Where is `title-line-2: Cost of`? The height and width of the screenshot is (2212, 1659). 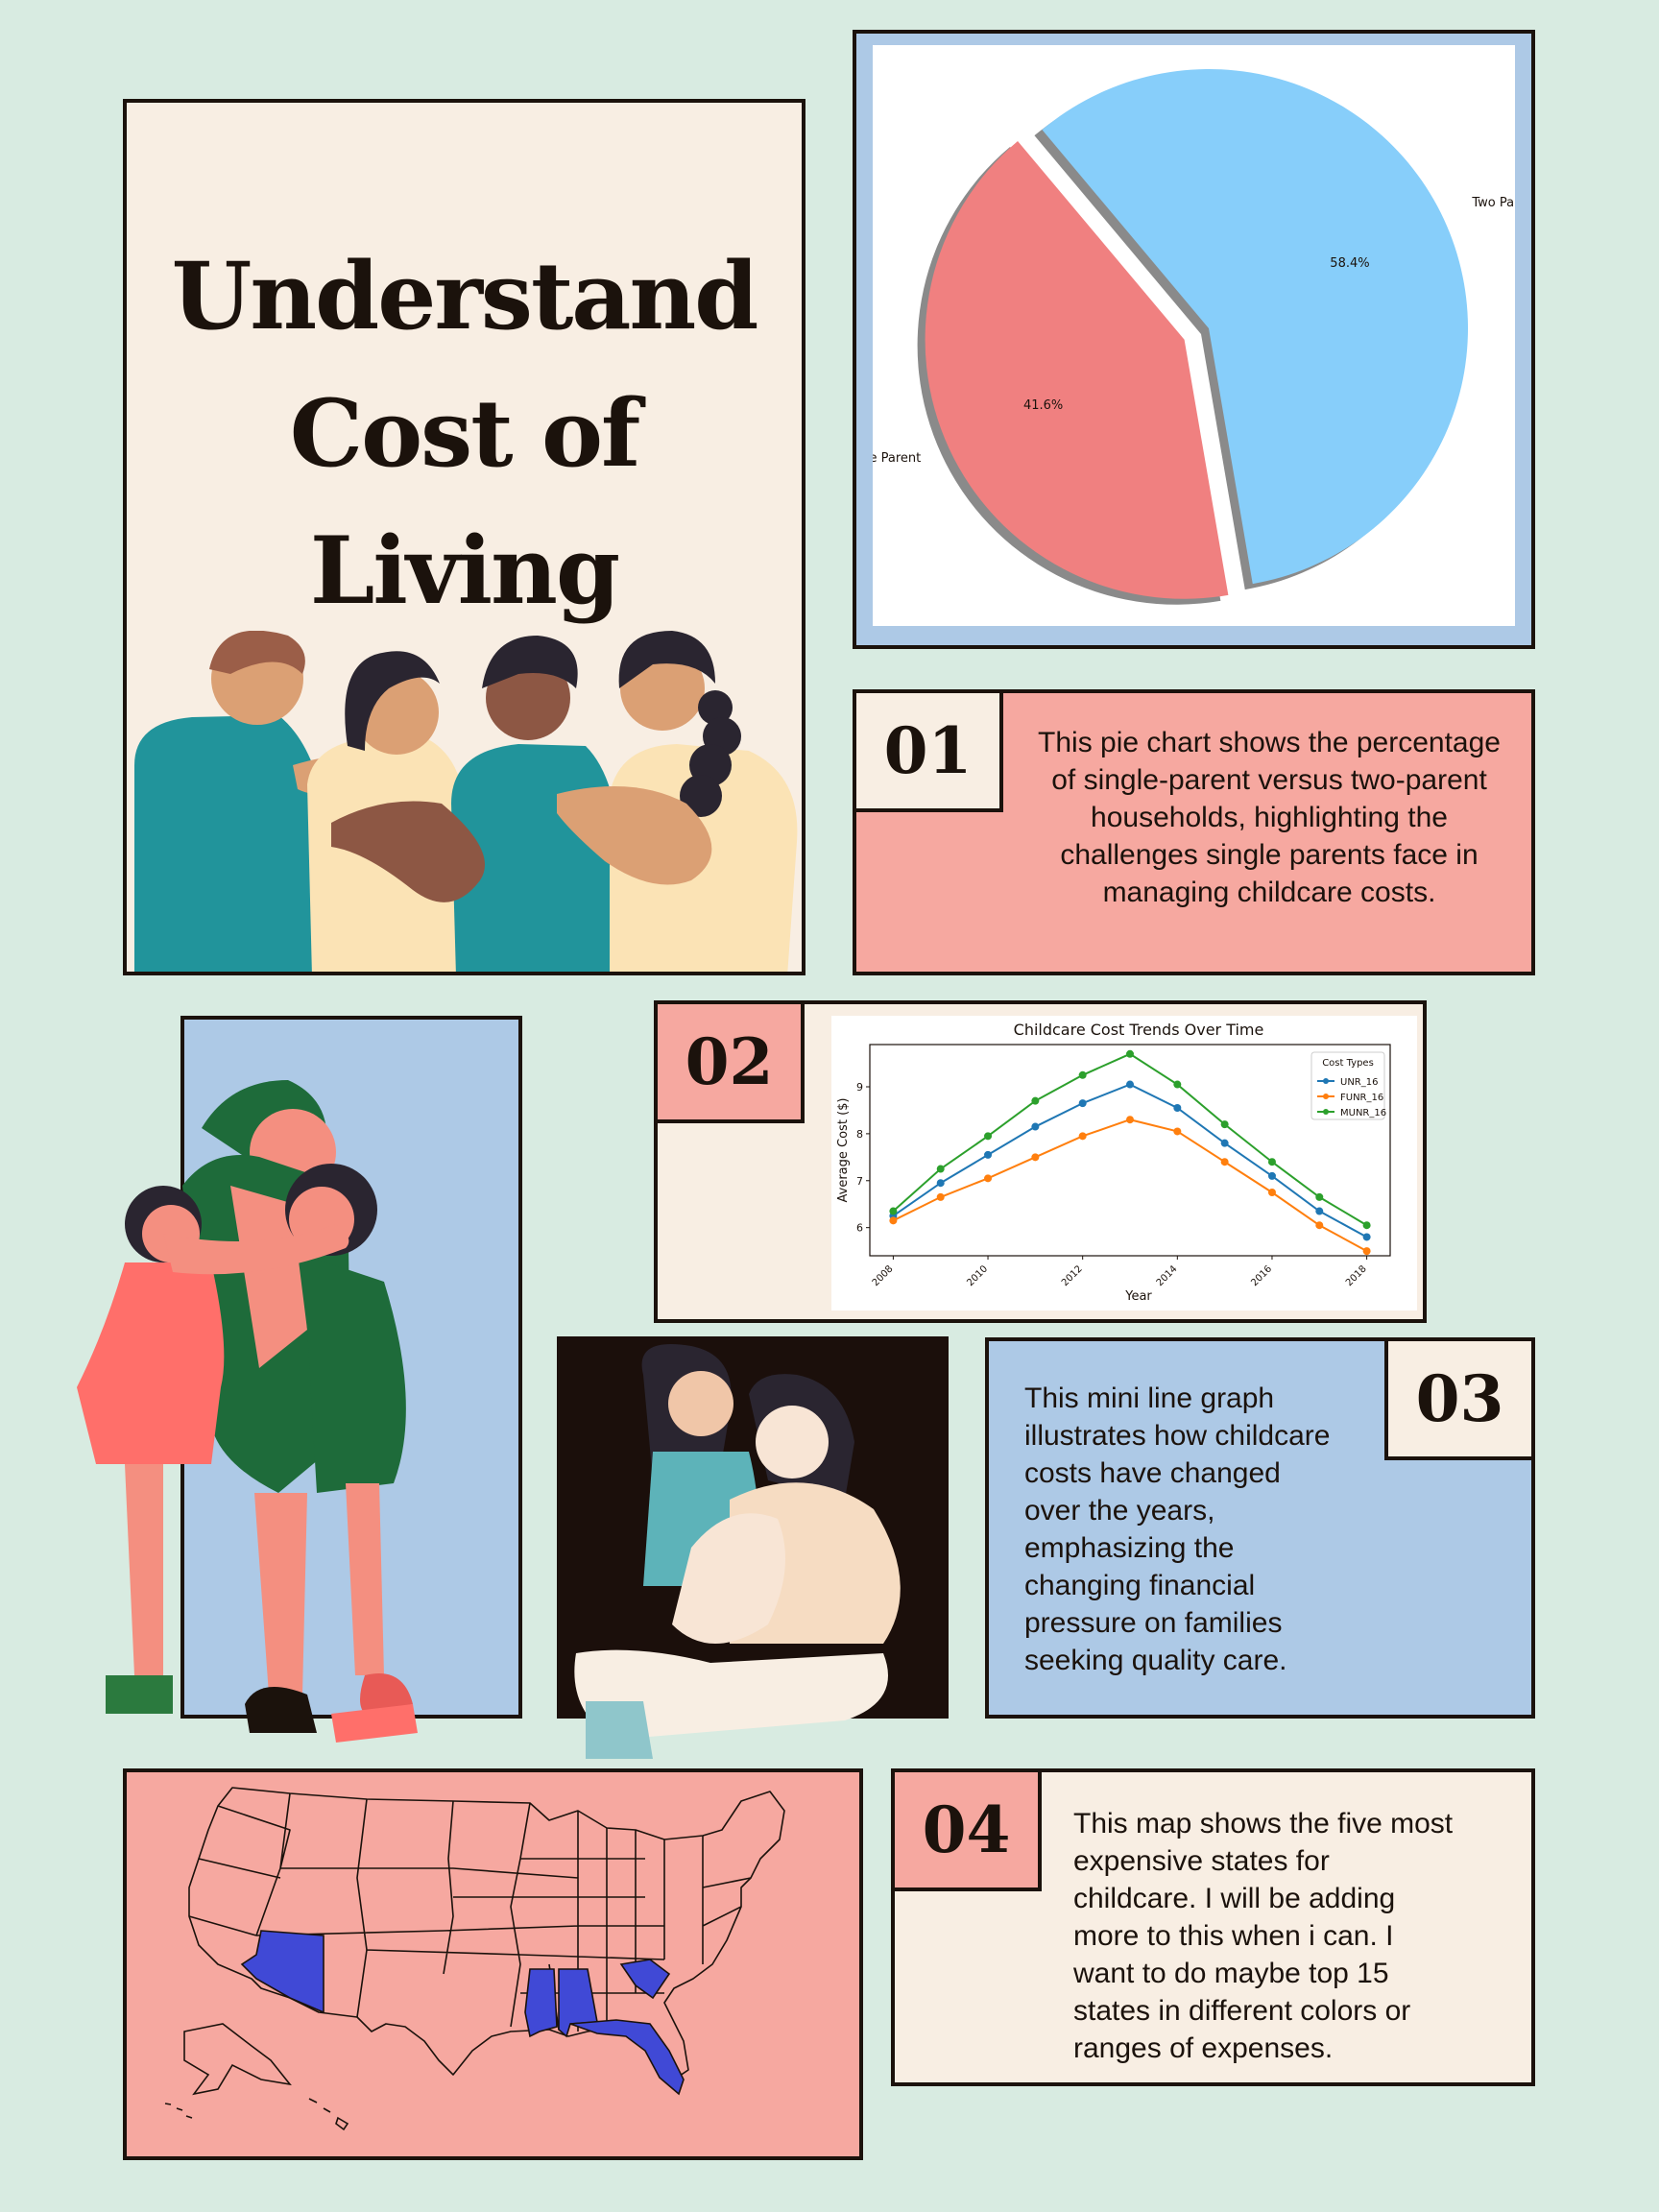 title-line-2: Cost of is located at coordinates (465, 433).